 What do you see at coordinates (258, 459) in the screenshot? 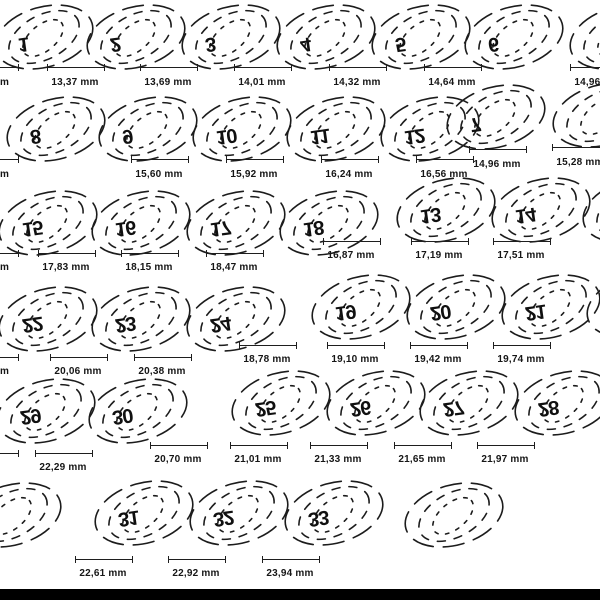
I see `diameter-label: 21,01 mm` at bounding box center [258, 459].